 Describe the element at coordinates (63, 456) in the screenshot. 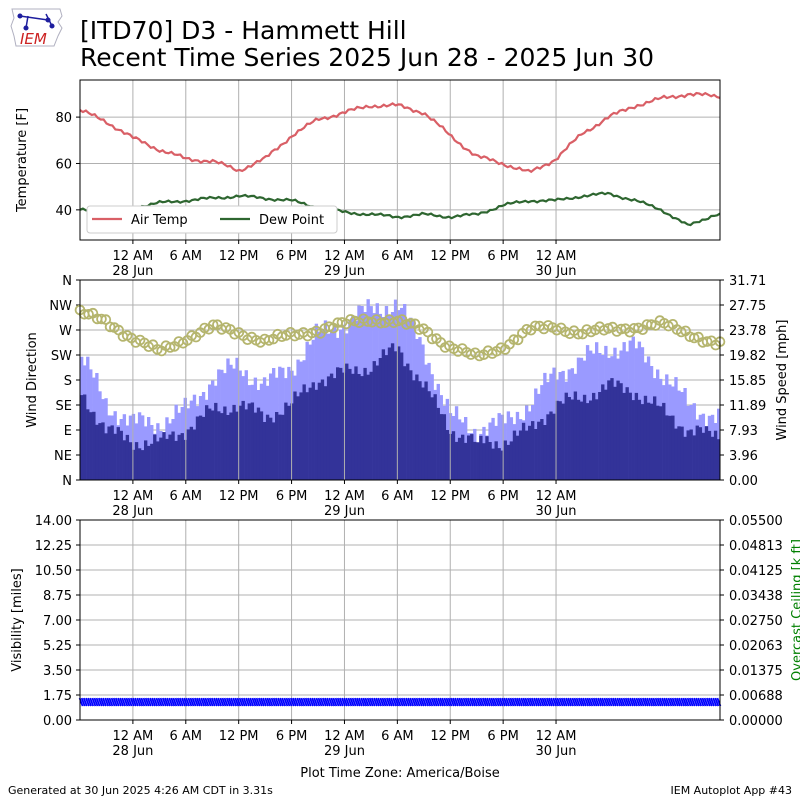

I see `direction-tick-label: NE` at that location.